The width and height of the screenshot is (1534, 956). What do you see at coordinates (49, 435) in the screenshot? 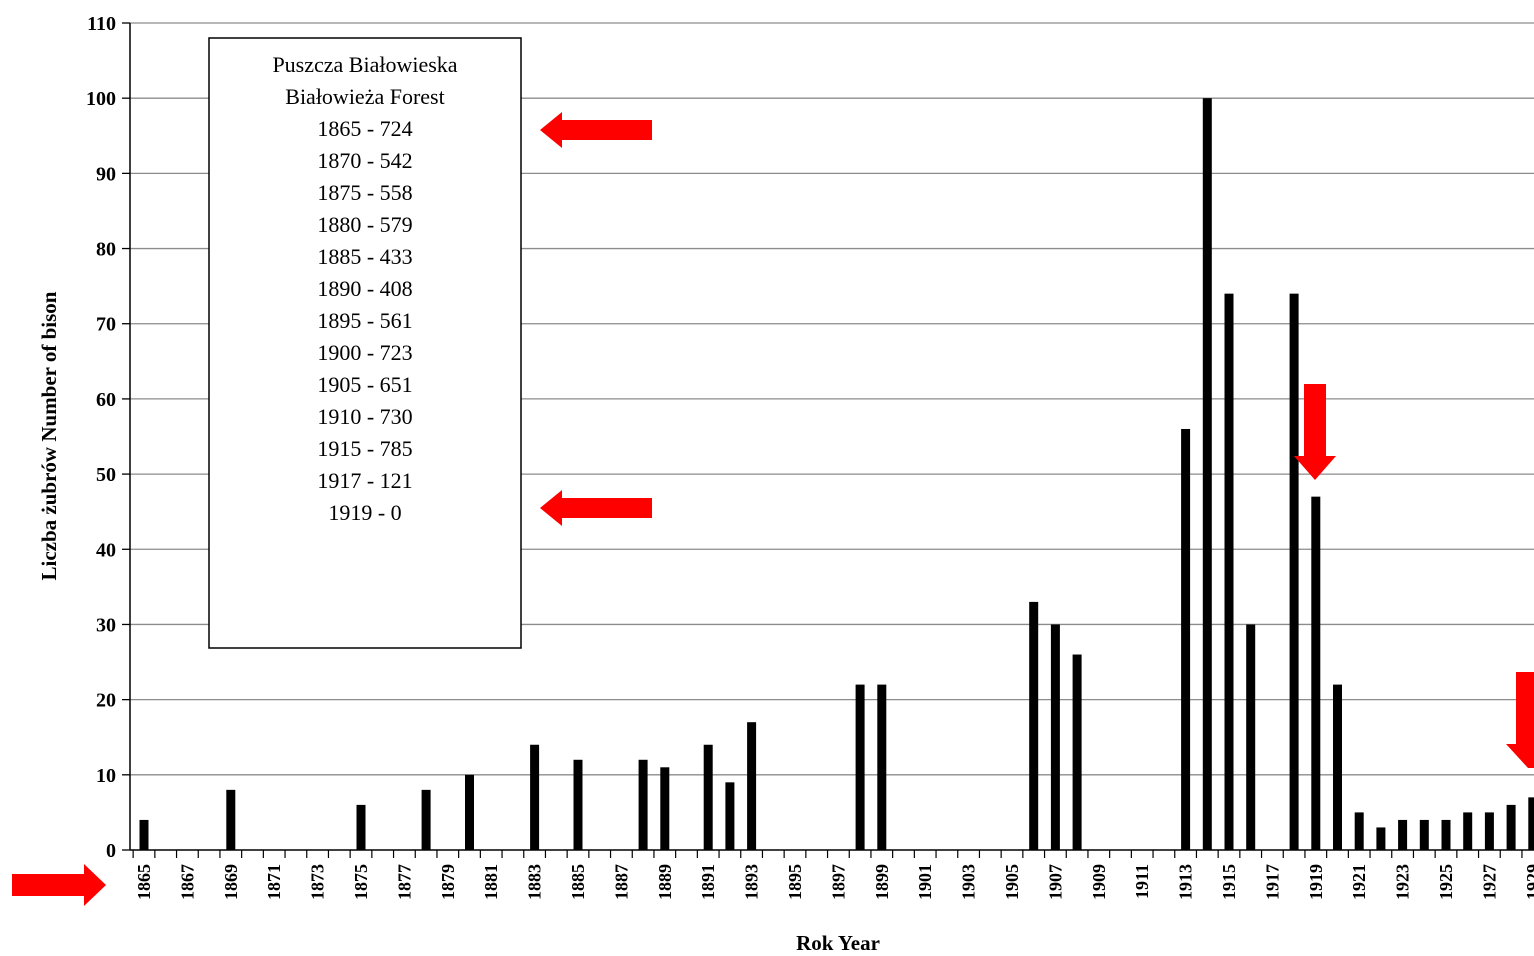
I see `y-axis-title: Liczba żubrów Number of bison` at bounding box center [49, 435].